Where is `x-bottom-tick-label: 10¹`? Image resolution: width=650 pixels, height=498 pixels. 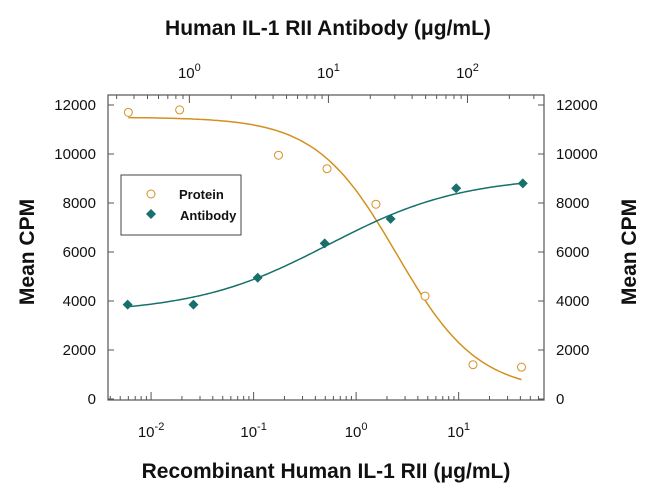 x-bottom-tick-label: 10¹ is located at coordinates (458, 431).